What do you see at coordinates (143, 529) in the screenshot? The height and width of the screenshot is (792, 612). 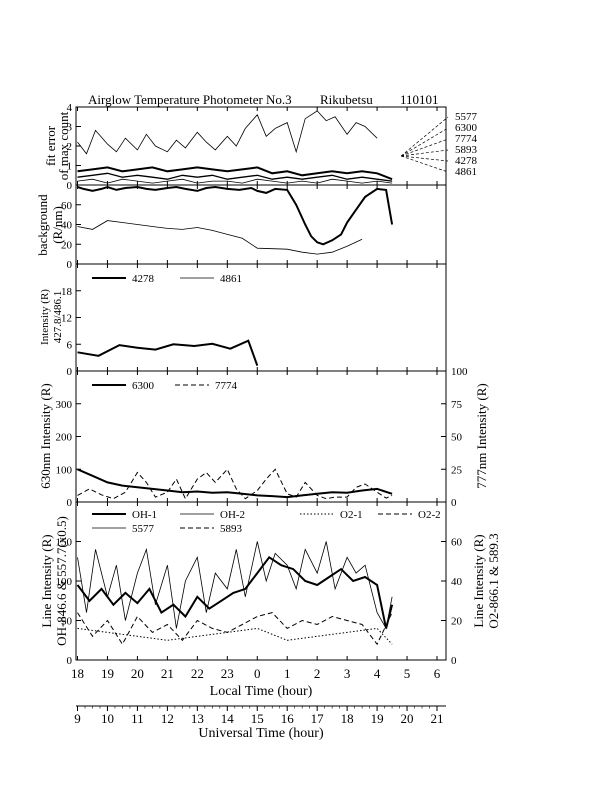 I see `legend-5577-label: 5577` at bounding box center [143, 529].